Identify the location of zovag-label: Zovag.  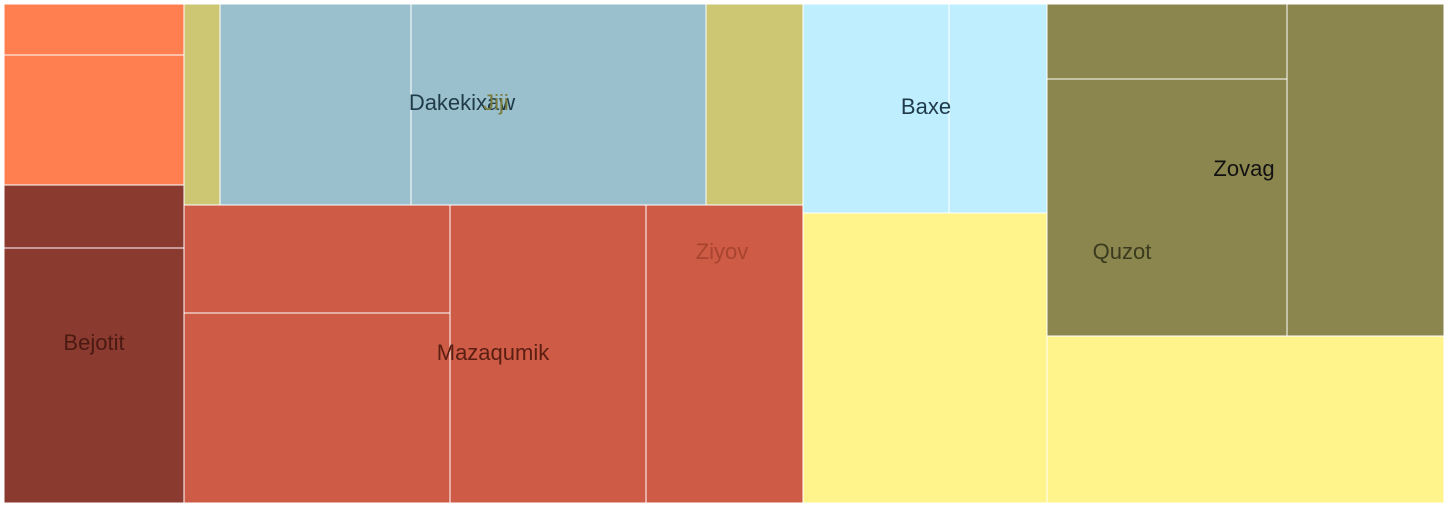
(1243, 168).